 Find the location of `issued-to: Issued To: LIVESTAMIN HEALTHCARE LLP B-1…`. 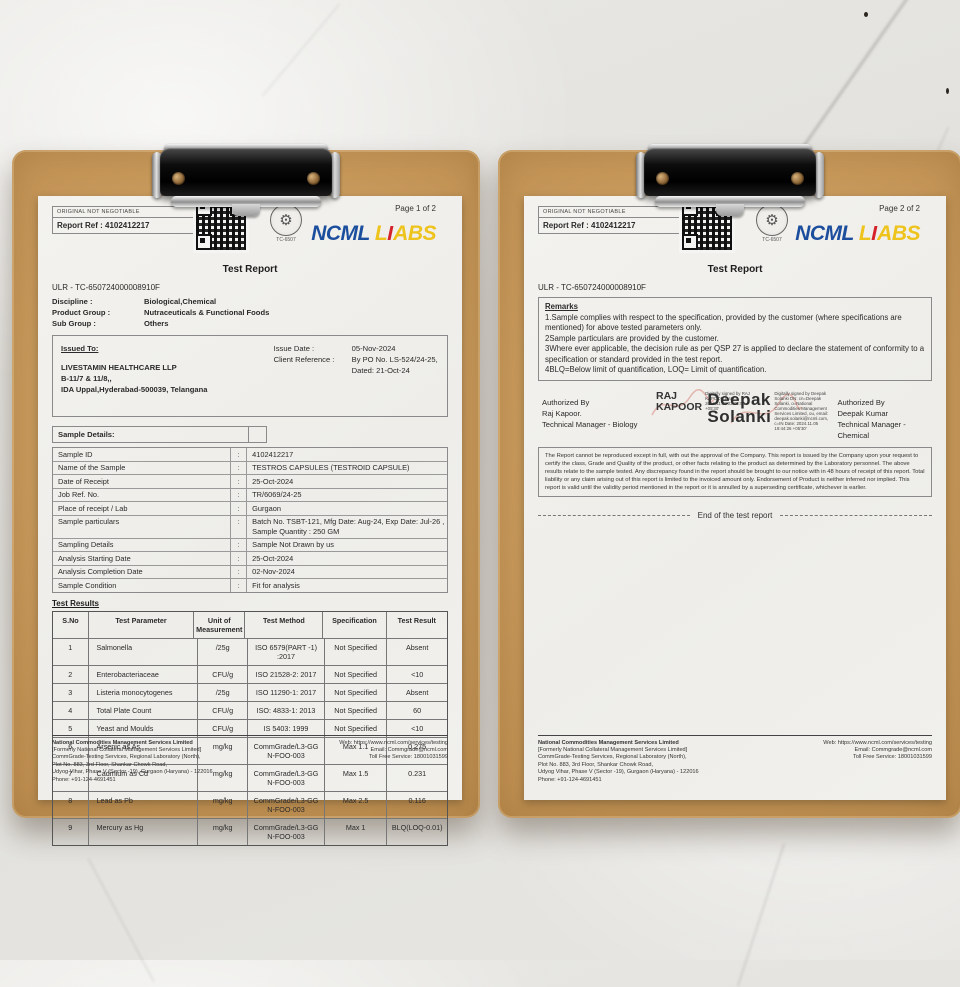

issued-to: Issued To: LIVESTAMIN HEALTHCARE LLP B-1… is located at coordinates (134, 369).